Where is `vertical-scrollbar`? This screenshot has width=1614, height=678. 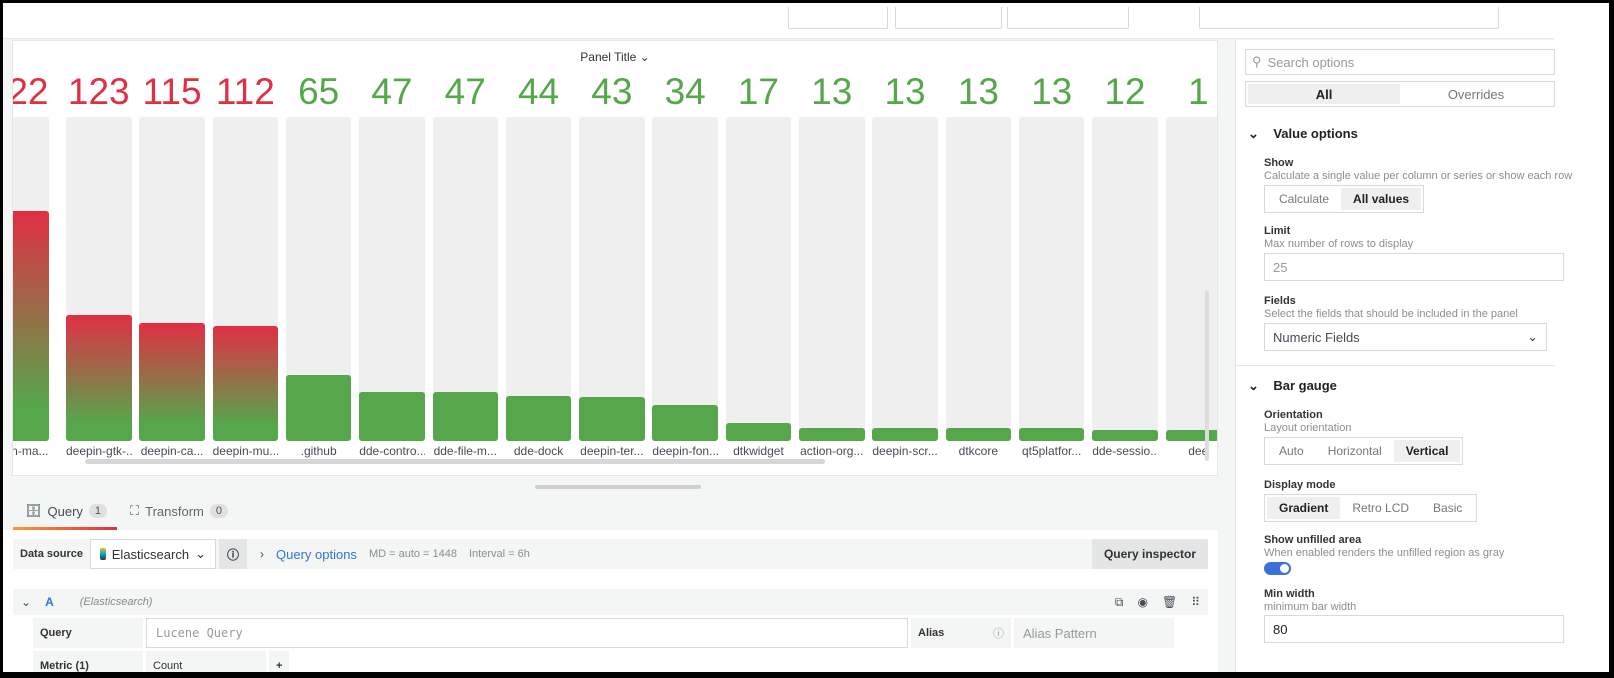
vertical-scrollbar is located at coordinates (1207, 376).